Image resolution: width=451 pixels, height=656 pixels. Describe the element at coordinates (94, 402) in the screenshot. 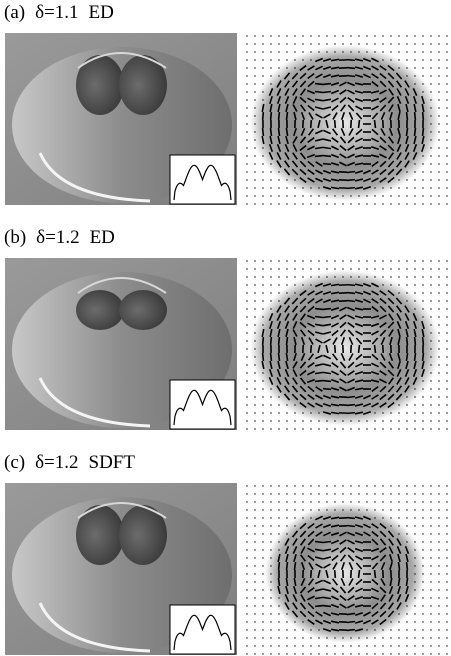

I see `surface-rim` at that location.